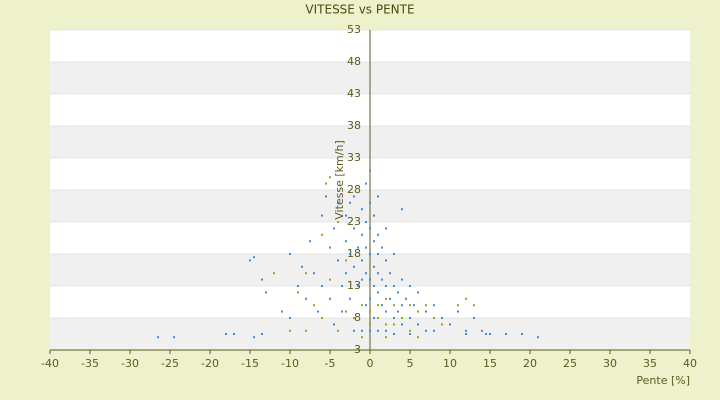 Image resolution: width=720 pixels, height=400 pixels. Describe the element at coordinates (410, 363) in the screenshot. I see `x-tick-label: 5` at that location.